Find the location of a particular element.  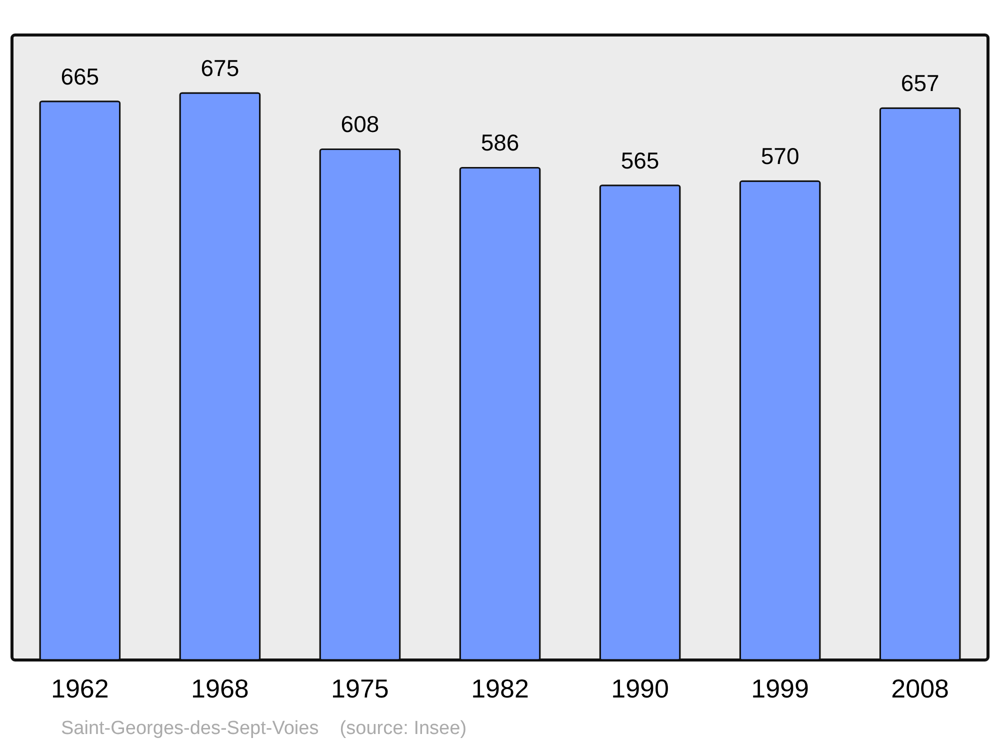

x-tick-label: 1968 is located at coordinates (220, 689).